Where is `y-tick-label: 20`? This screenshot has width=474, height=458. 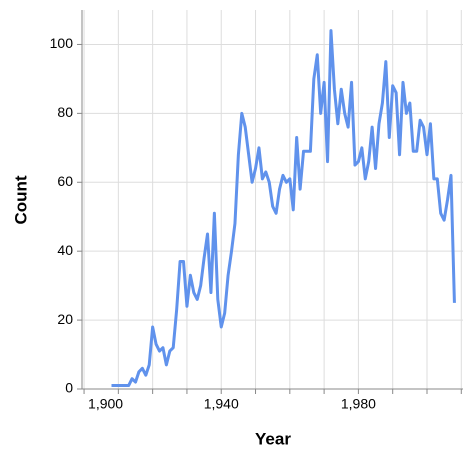 y-tick-label: 20 is located at coordinates (65, 319).